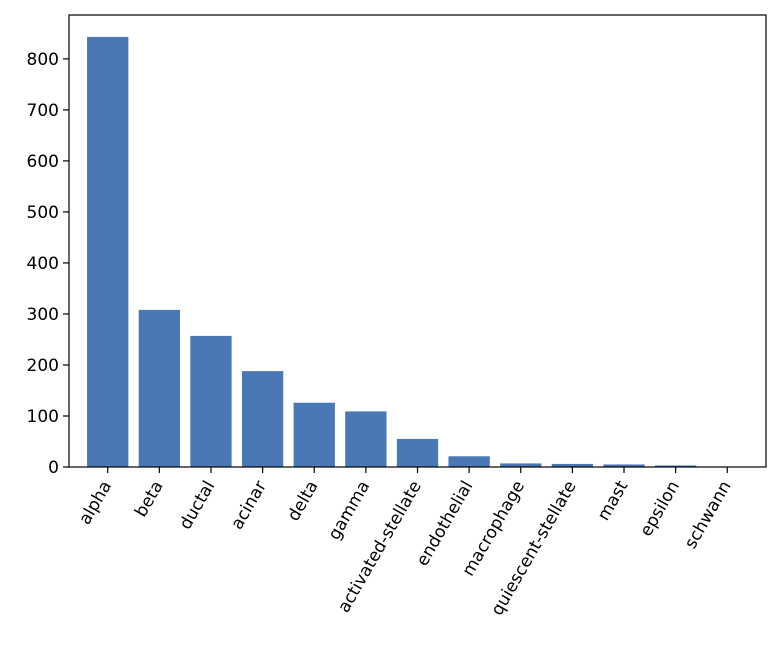 The image size is (781, 669). I want to click on y-tick-label-700: 700, so click(43, 111).